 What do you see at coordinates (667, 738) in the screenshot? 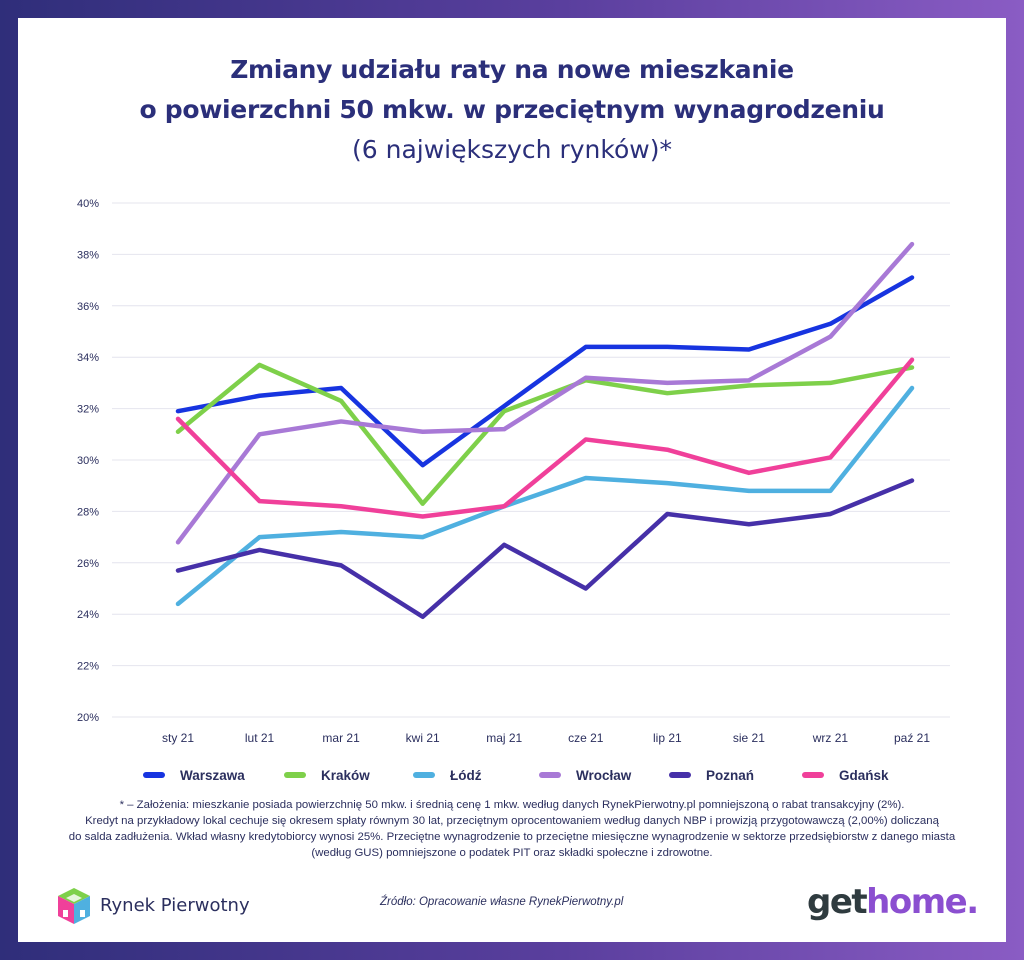
I see `x-tick-label: lip 21` at bounding box center [667, 738].